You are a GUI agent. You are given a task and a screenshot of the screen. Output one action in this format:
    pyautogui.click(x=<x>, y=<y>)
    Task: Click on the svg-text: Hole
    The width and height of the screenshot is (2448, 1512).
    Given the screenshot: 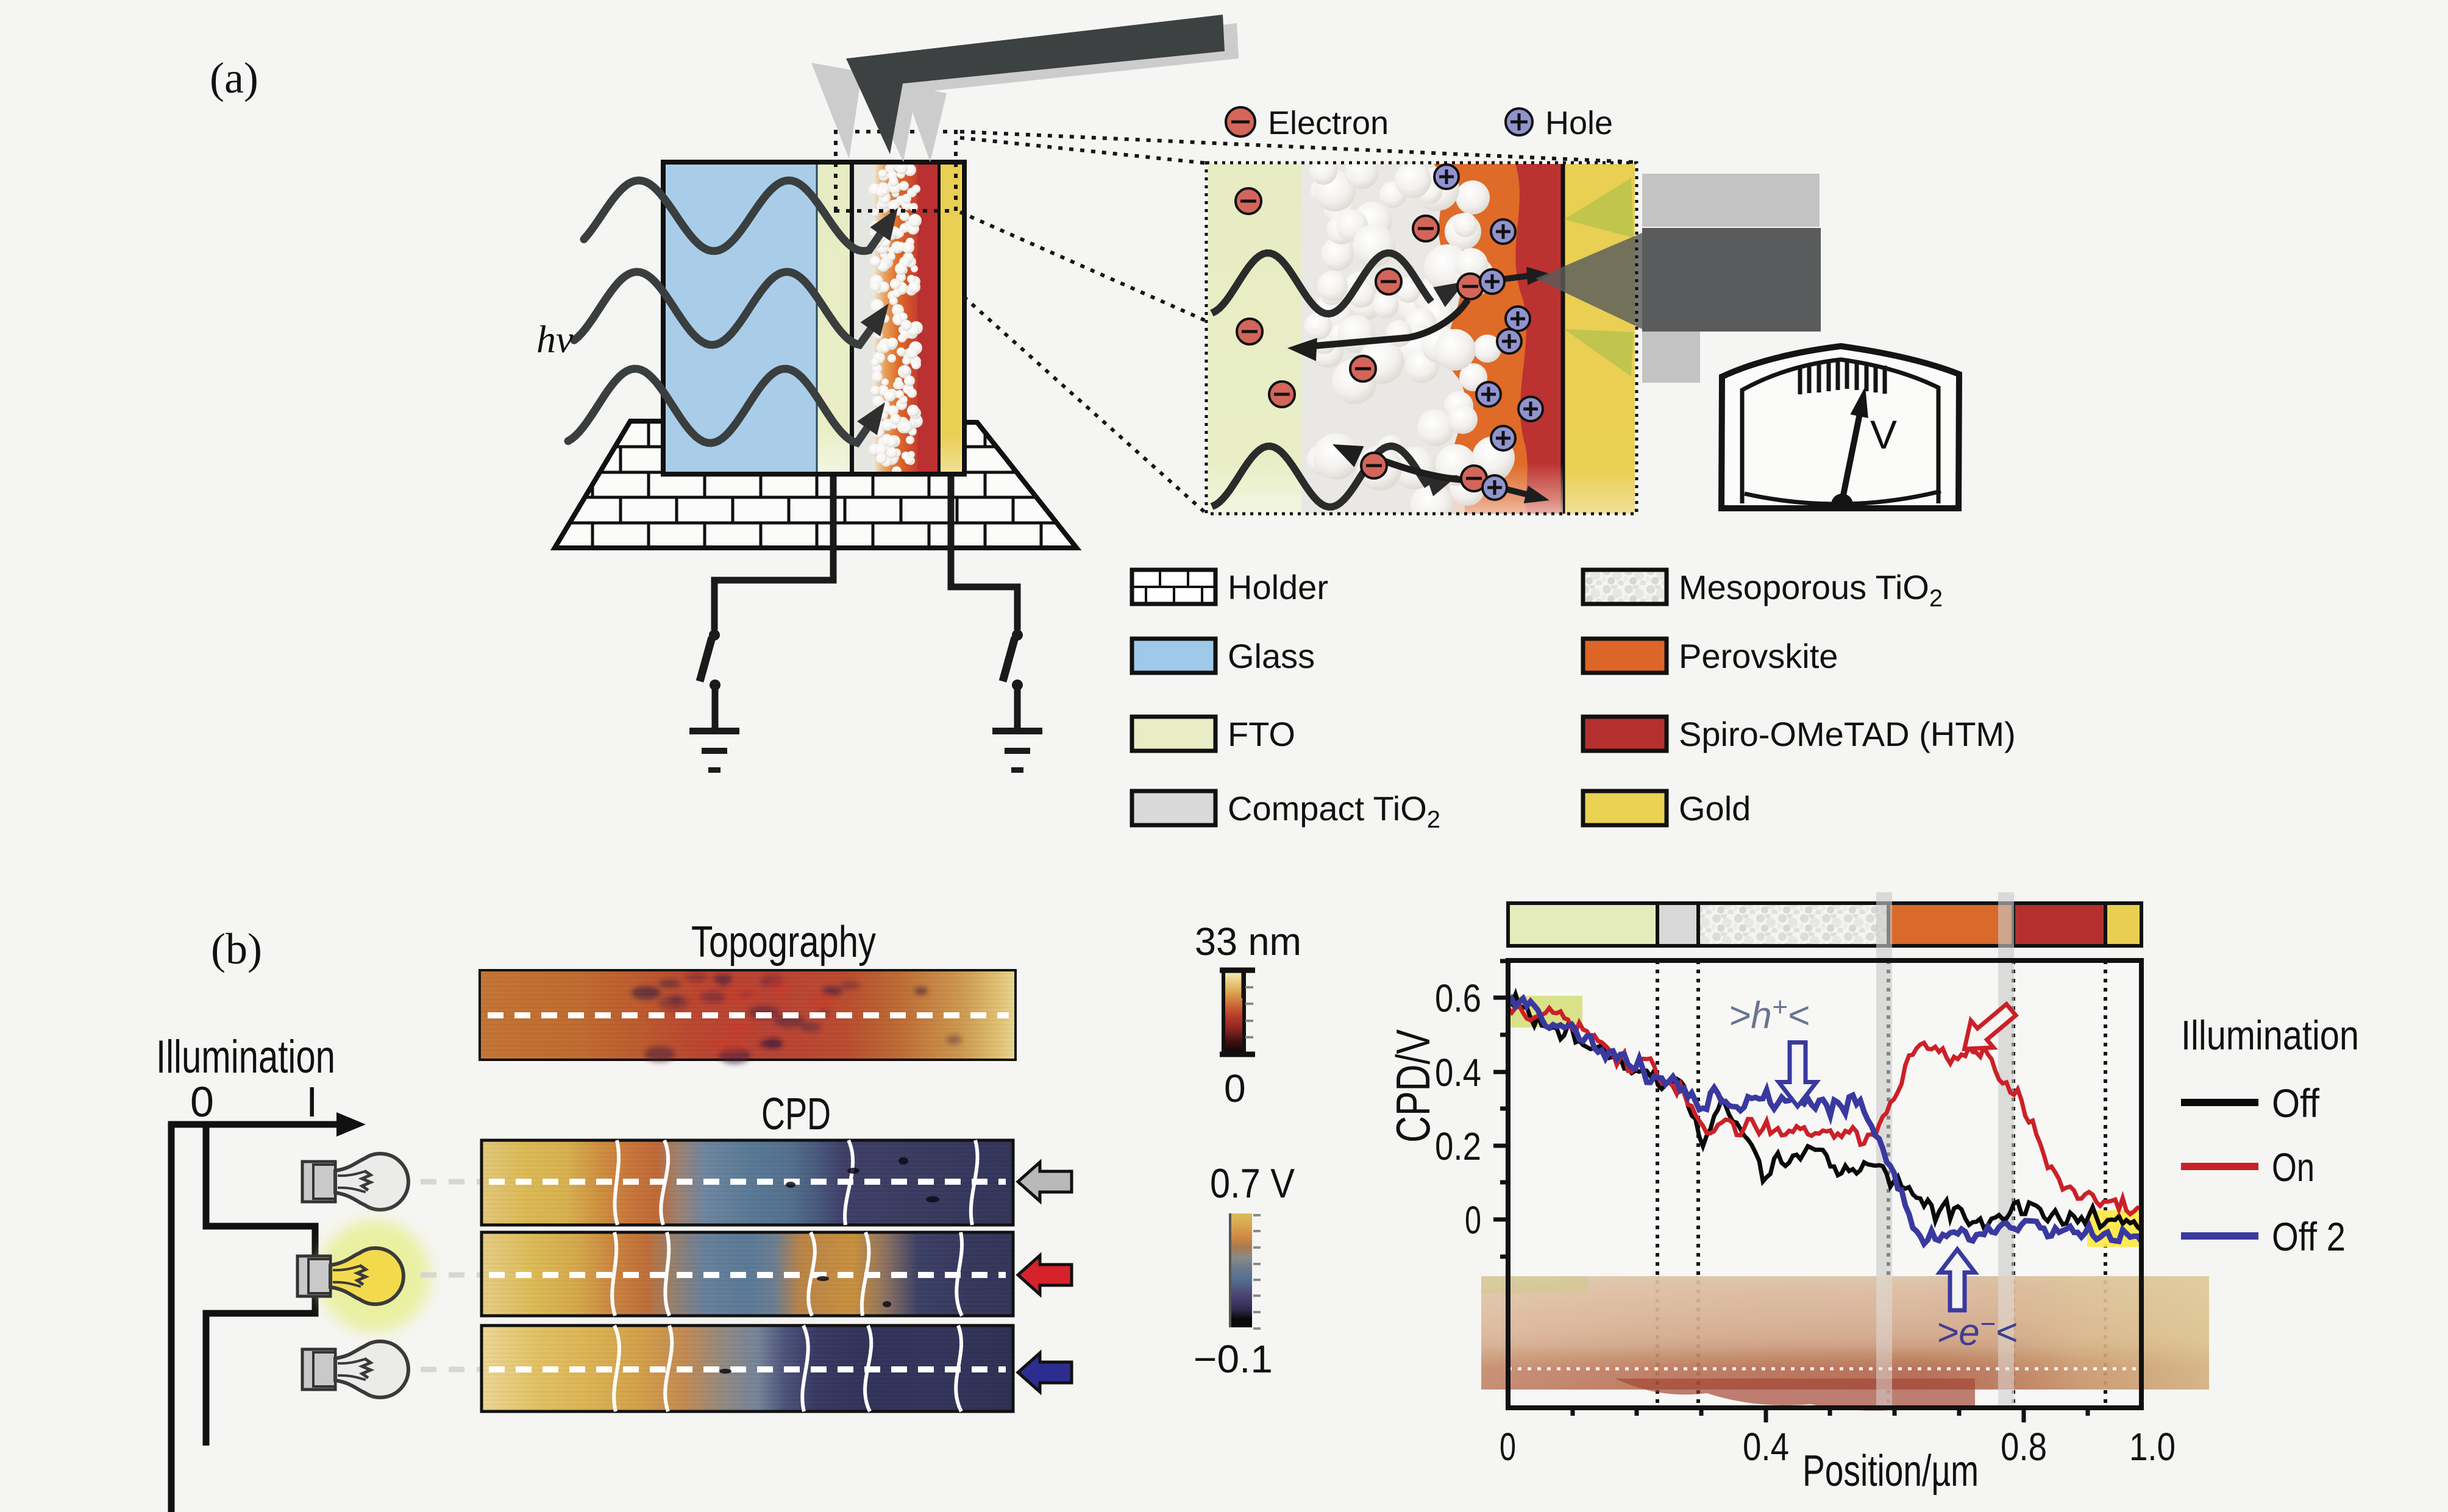 What is the action you would take?
    pyautogui.click(x=1579, y=123)
    